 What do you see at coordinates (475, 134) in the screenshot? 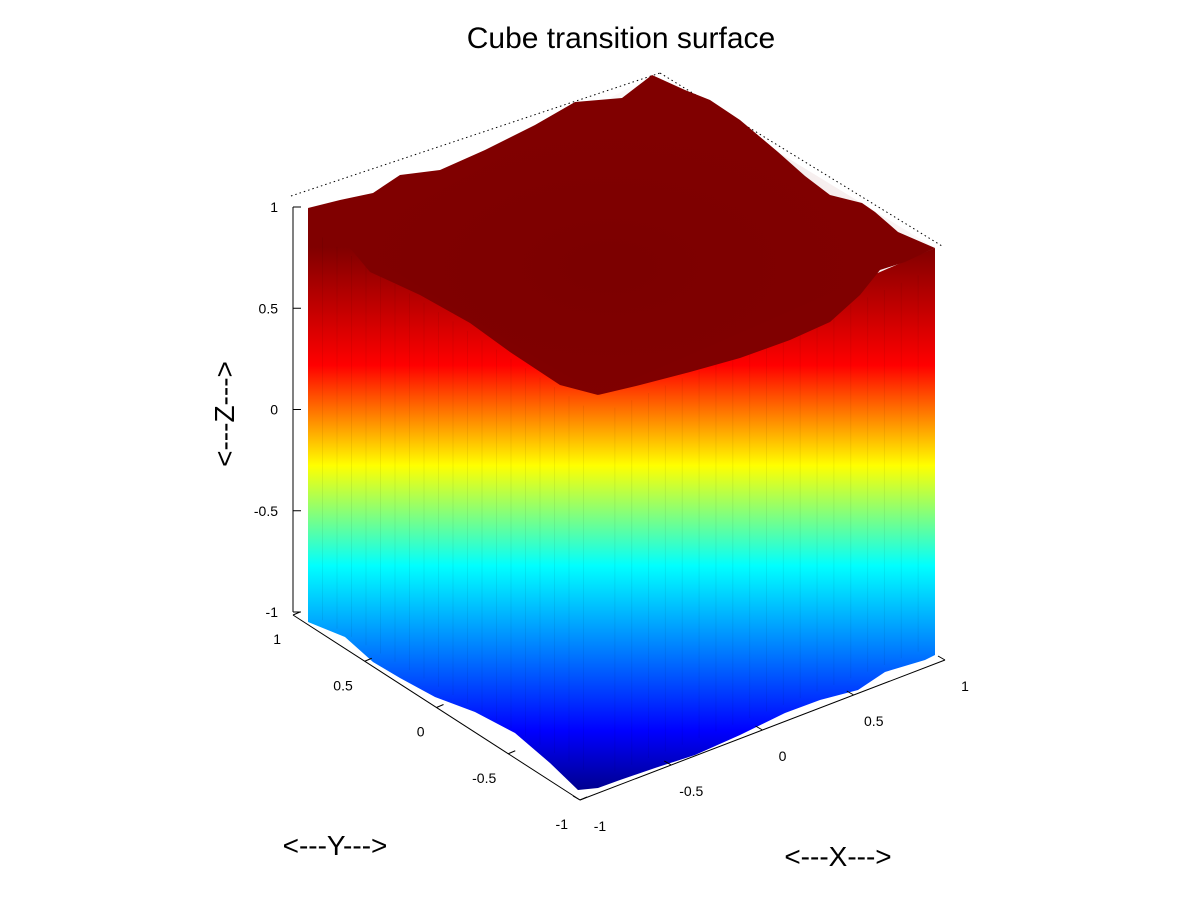
I see `box-edge-back-left` at bounding box center [475, 134].